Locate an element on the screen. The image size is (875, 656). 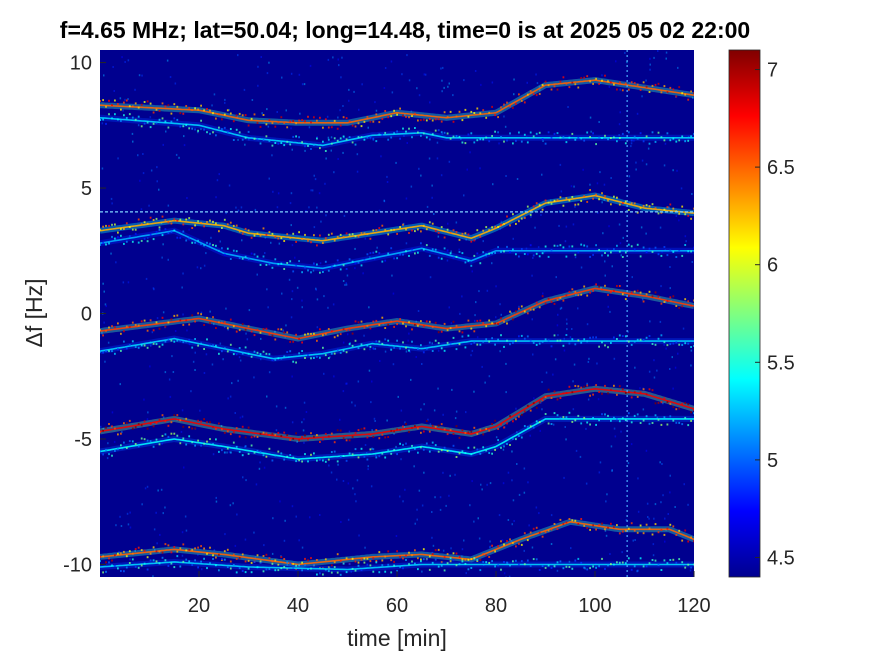
colorbar-tick-label: 4.5 is located at coordinates (781, 558).